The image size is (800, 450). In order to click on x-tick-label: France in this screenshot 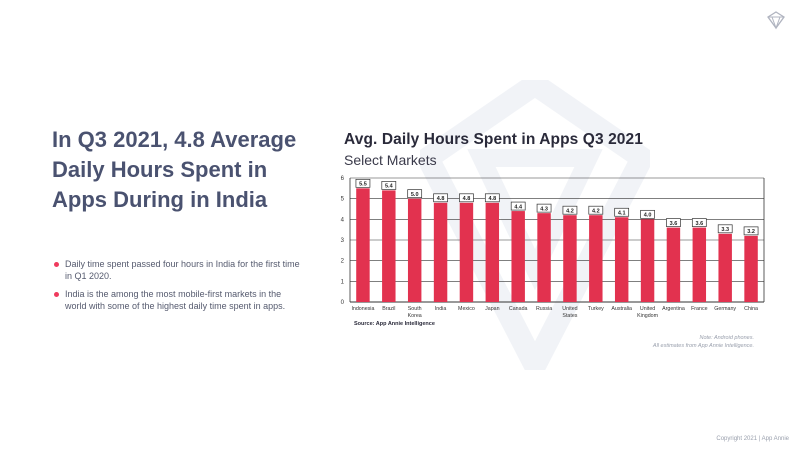, I will do `click(699, 309)`.